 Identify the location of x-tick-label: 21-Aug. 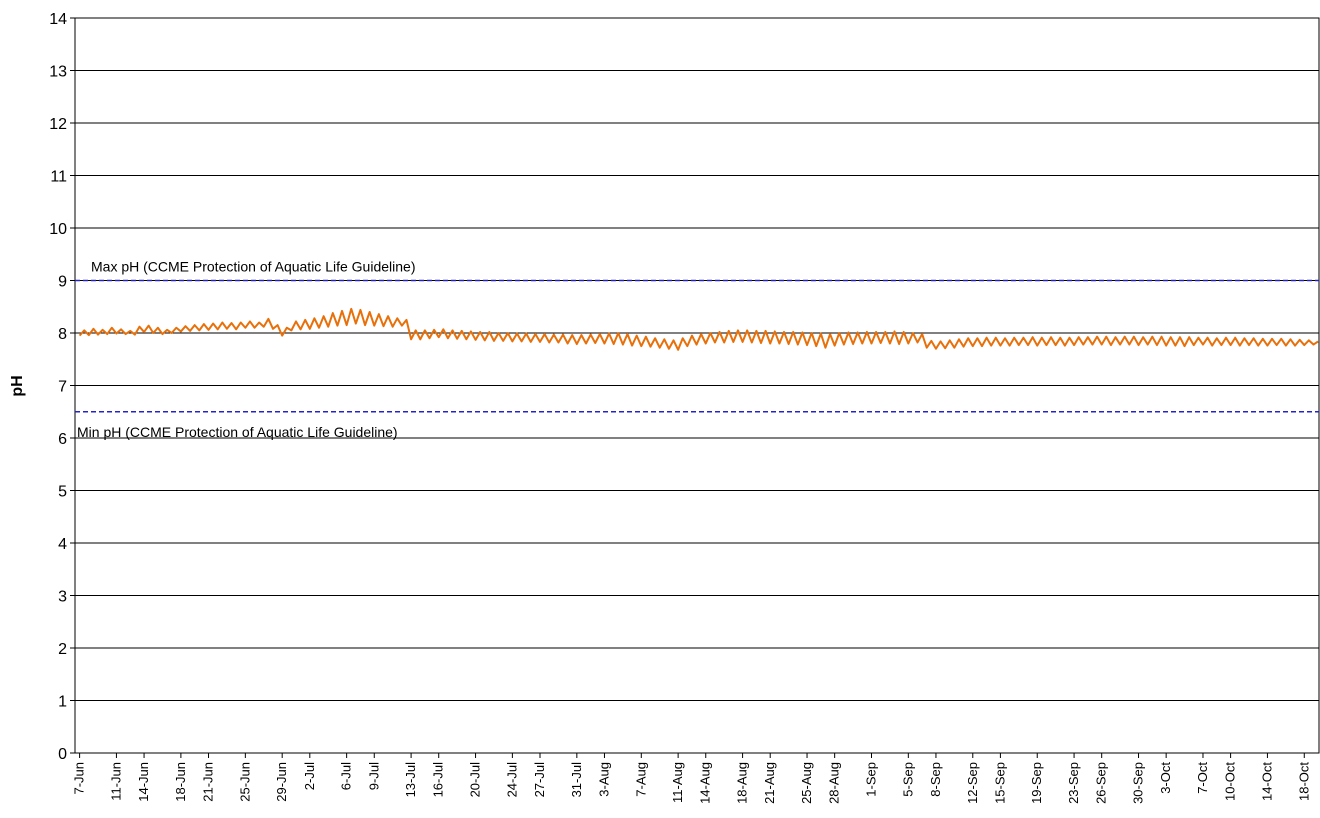
(769, 783).